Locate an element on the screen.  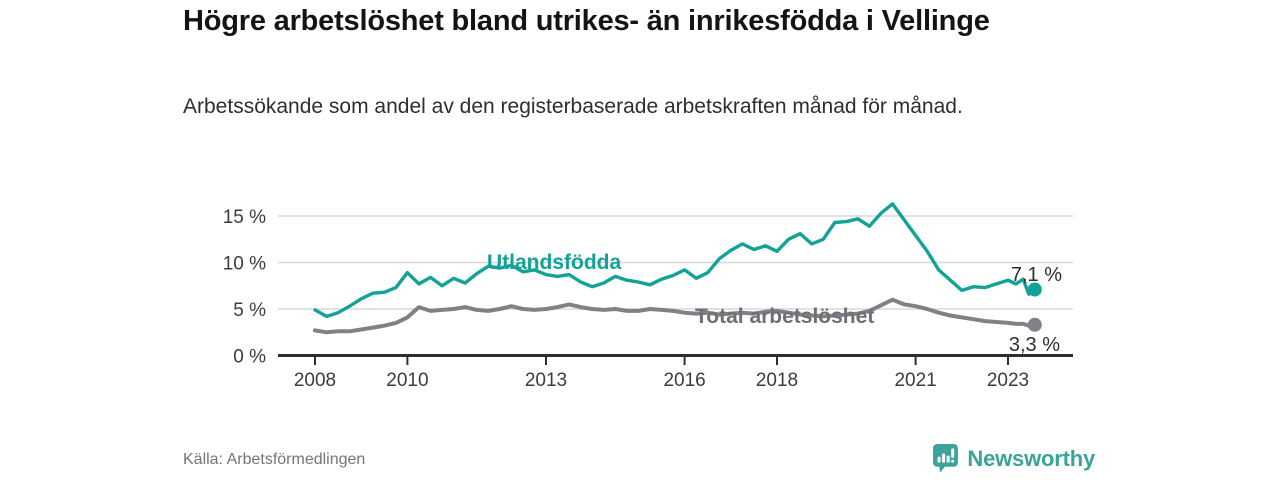
x-tick-label: 2008 is located at coordinates (315, 380).